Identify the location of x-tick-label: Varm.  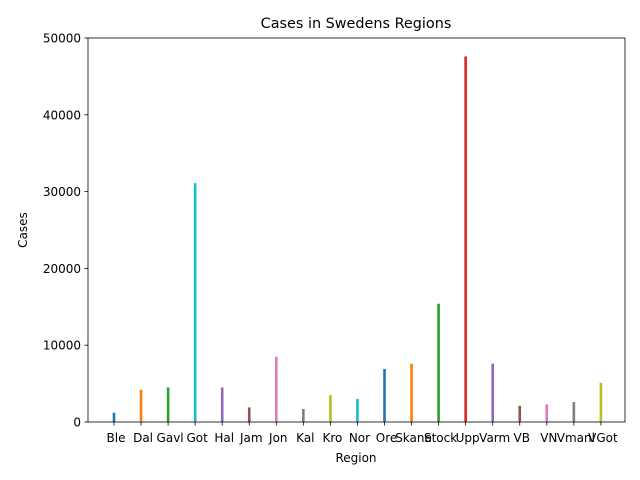
(494, 438).